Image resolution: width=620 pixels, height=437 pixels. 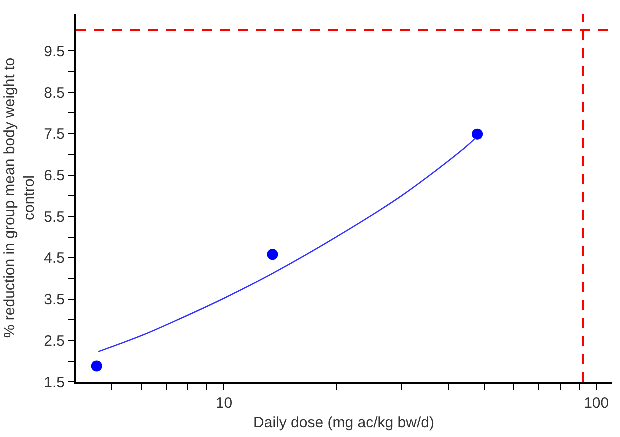 I want to click on y-tick-label: 9.5, so click(x=54, y=51).